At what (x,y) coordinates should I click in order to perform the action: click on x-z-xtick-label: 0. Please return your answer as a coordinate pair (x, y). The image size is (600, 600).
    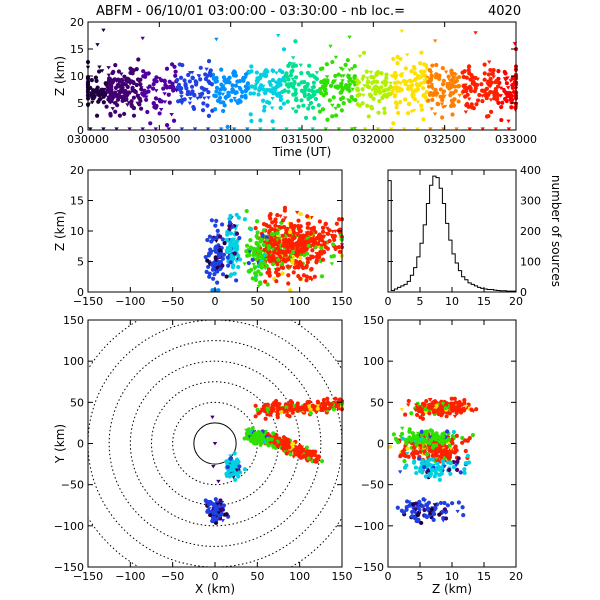
    Looking at the image, I should click on (215, 301).